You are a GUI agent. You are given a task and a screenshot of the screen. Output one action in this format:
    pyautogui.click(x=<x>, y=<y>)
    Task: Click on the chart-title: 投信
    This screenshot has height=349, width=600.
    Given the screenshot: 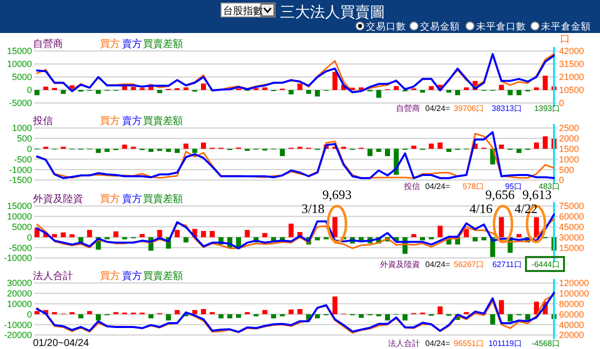 What is the action you would take?
    pyautogui.click(x=42, y=121)
    